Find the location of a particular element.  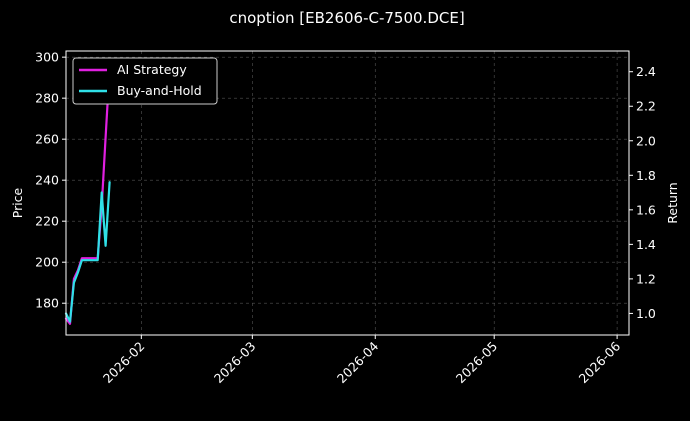

legend: AI Strategy Buy-and-Hold is located at coordinates (145, 81).